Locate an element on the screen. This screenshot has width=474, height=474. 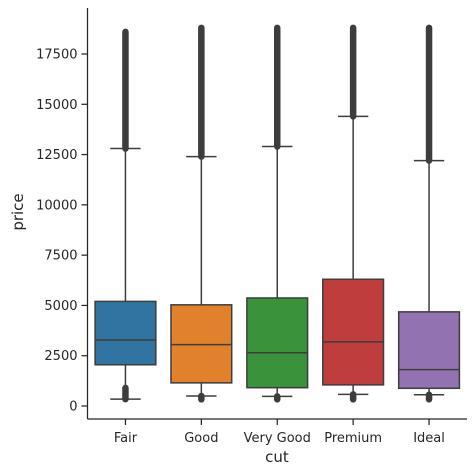
x-ticks: Fair Good Very Good Premium Ideal is located at coordinates (279, 432).